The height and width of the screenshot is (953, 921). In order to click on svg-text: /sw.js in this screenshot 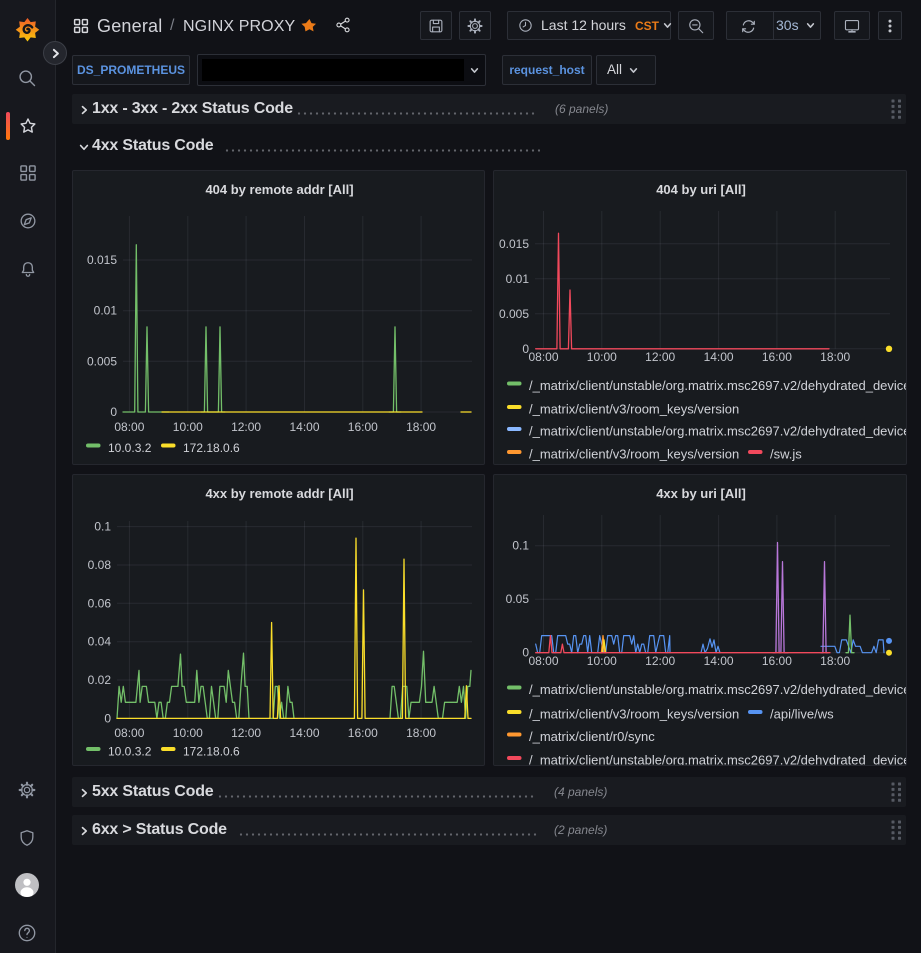, I will do `click(786, 454)`.